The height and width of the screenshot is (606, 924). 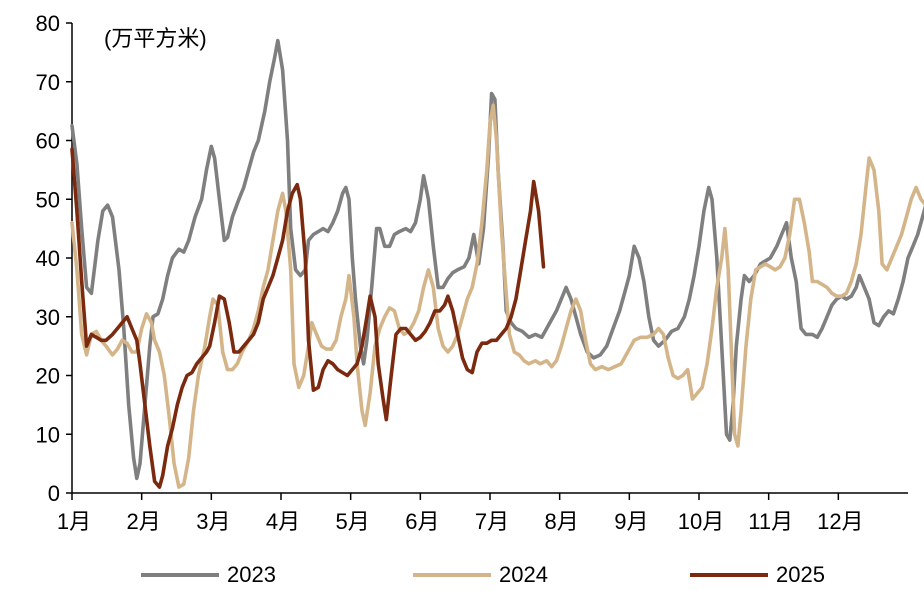 What do you see at coordinates (283, 521) in the screenshot?
I see `x-tick-label: 4月` at bounding box center [283, 521].